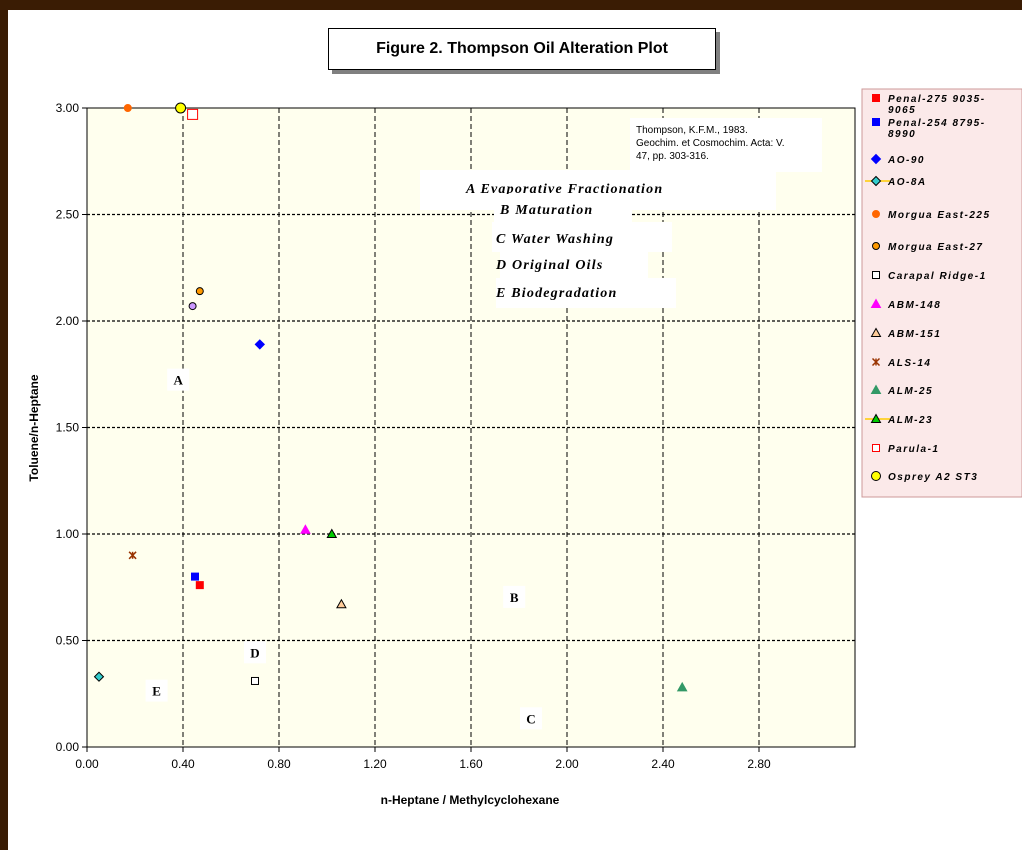 The image size is (1022, 850). What do you see at coordinates (546, 210) in the screenshot?
I see `annotation-text: B Maturation` at bounding box center [546, 210].